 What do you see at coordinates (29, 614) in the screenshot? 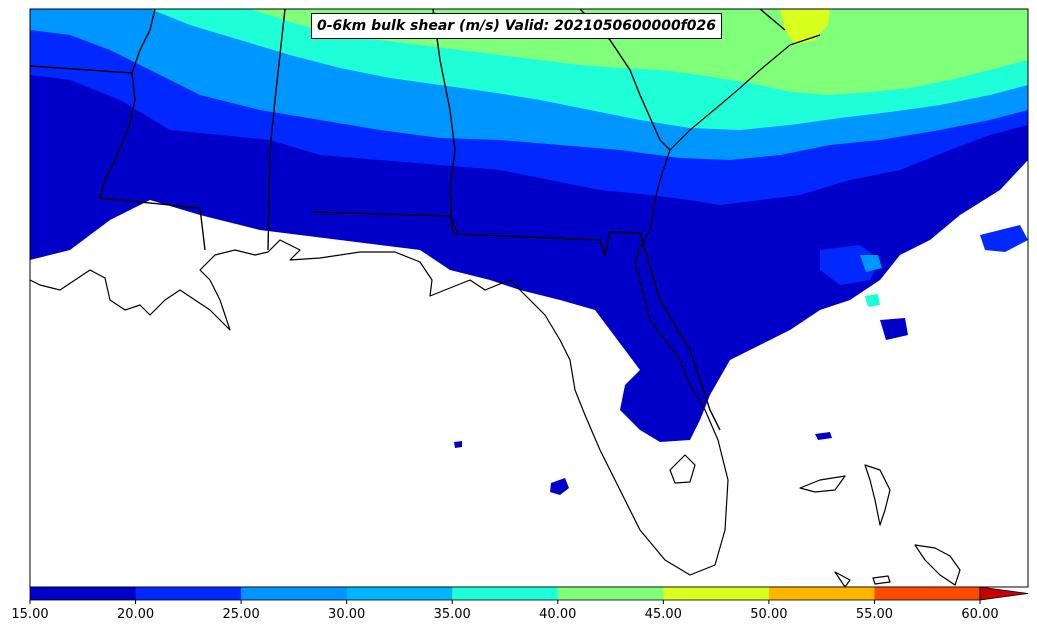
I see `colorbar-tick-label: 15.00` at bounding box center [29, 614].